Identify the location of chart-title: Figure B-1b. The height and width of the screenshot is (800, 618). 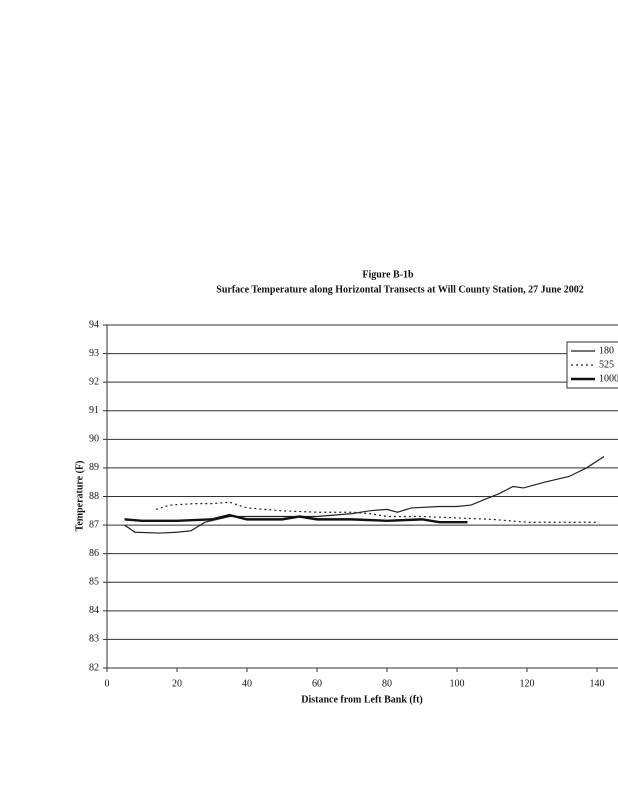
(388, 274).